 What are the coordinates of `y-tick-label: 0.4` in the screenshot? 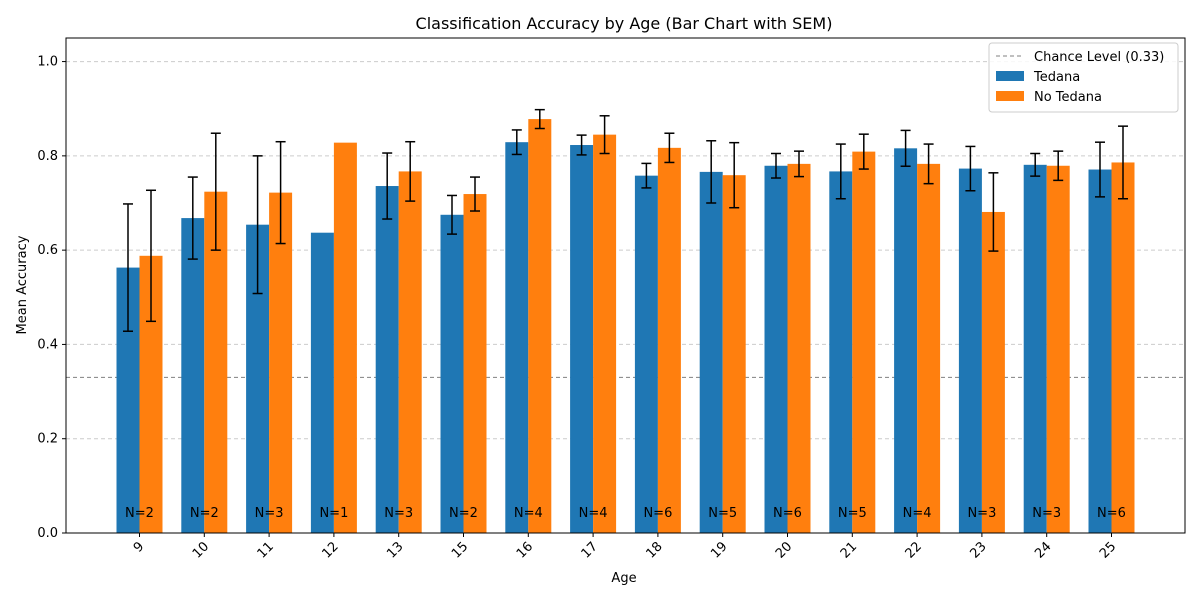 It's located at (47, 344).